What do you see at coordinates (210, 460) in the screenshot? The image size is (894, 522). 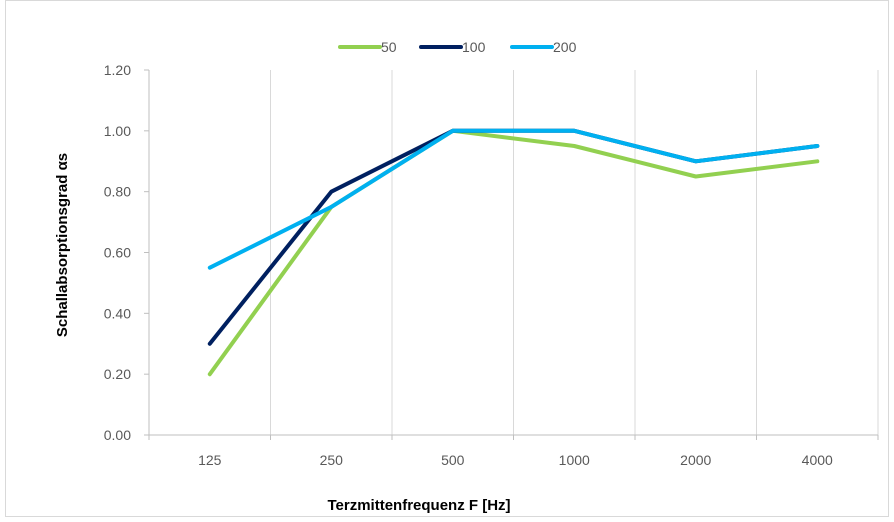 I see `x-tick-label: 125` at bounding box center [210, 460].